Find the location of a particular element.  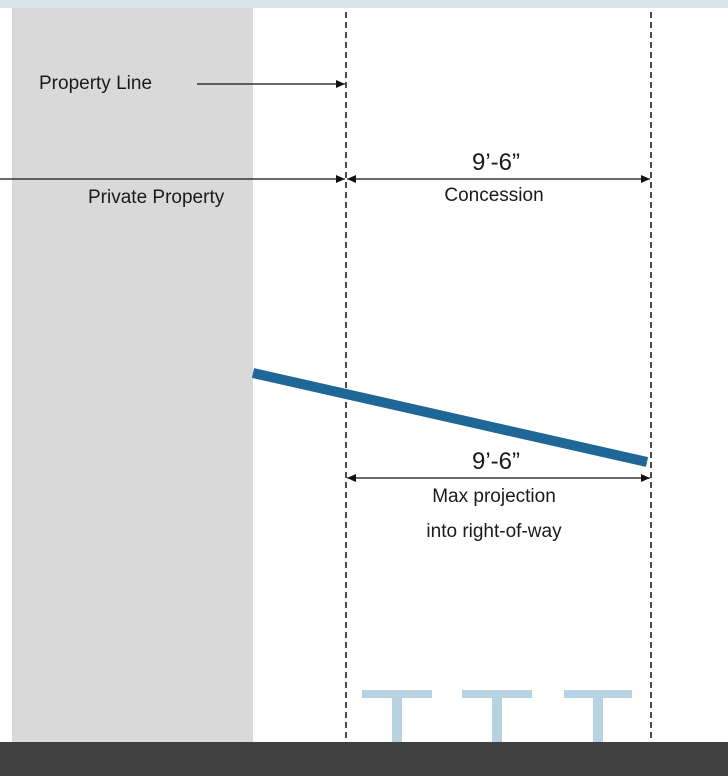

private-property-label: Private Property is located at coordinates (156, 197).